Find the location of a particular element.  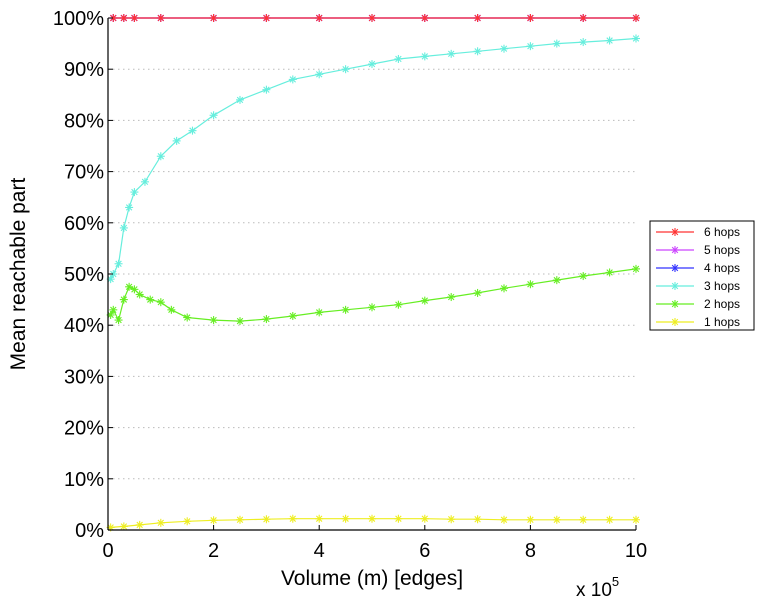

x-multiplier-base: x 10 is located at coordinates (594, 590).